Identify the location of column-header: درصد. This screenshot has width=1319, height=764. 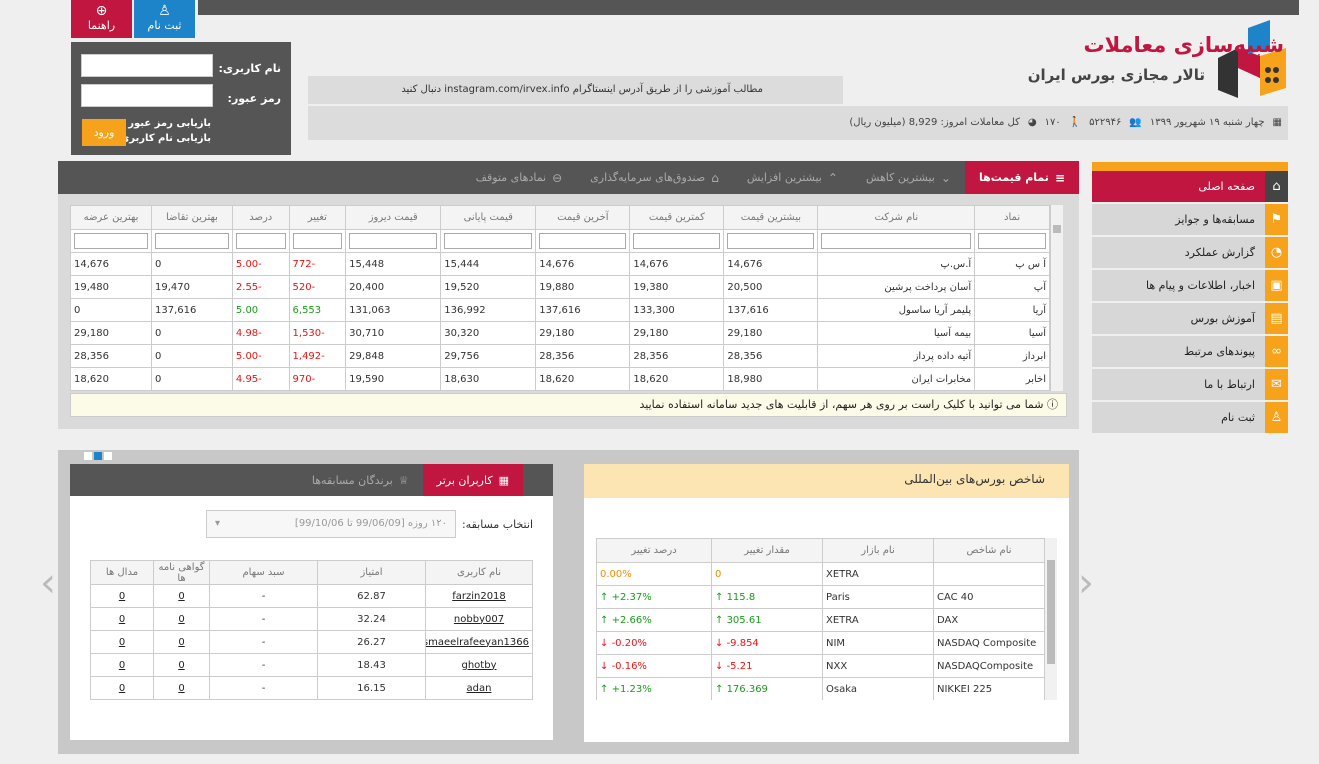
(260, 217).